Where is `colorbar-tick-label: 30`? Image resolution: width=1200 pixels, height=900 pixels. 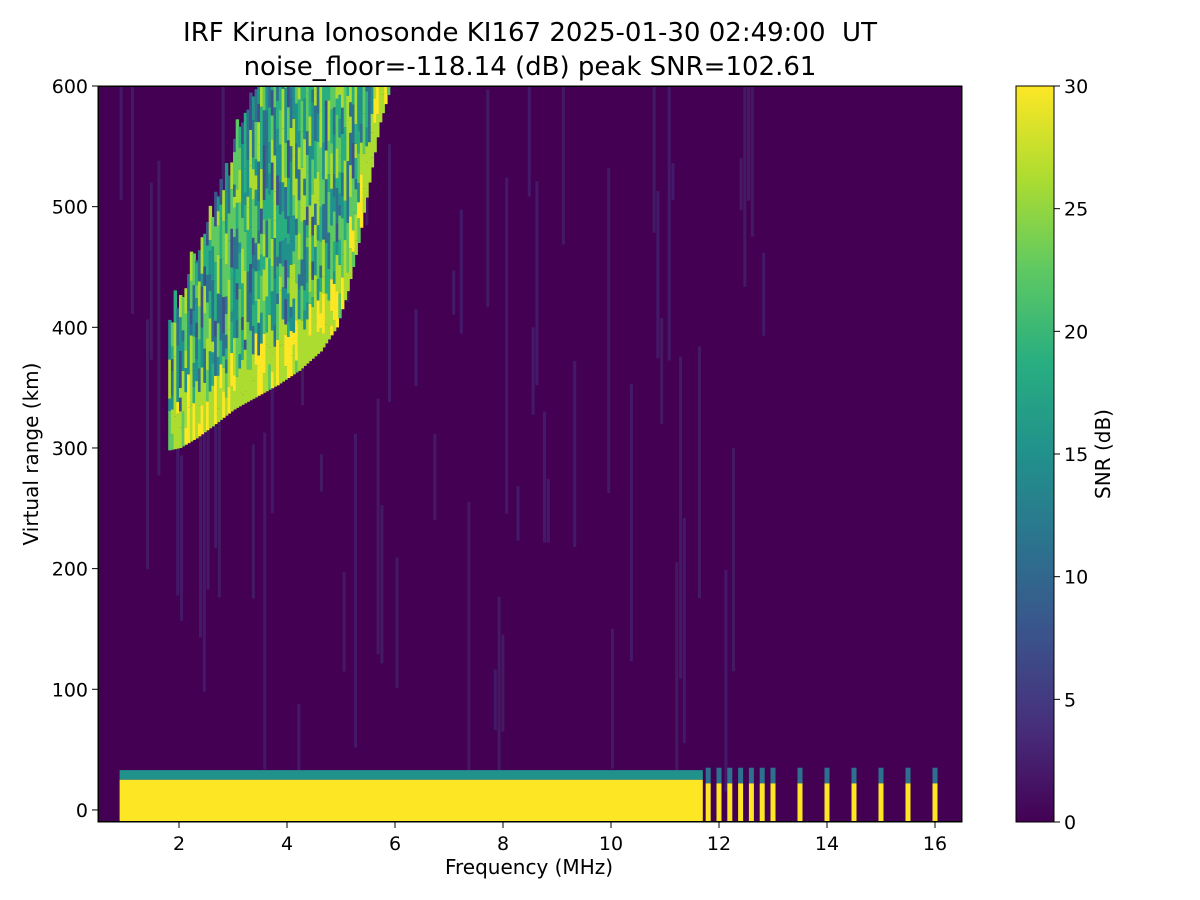 colorbar-tick-label: 30 is located at coordinates (1076, 87).